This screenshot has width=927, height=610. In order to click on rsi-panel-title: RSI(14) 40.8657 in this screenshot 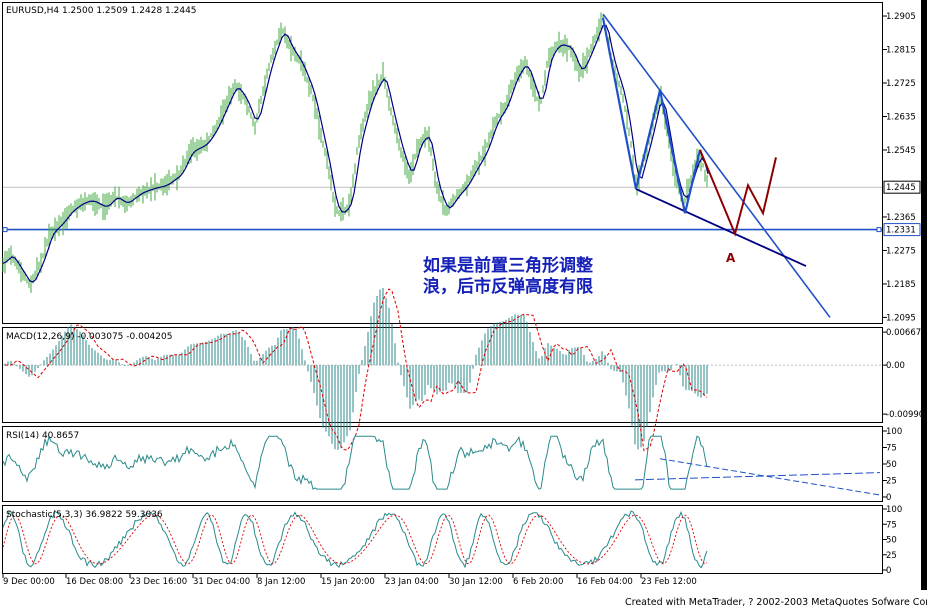, I will do `click(42, 436)`.